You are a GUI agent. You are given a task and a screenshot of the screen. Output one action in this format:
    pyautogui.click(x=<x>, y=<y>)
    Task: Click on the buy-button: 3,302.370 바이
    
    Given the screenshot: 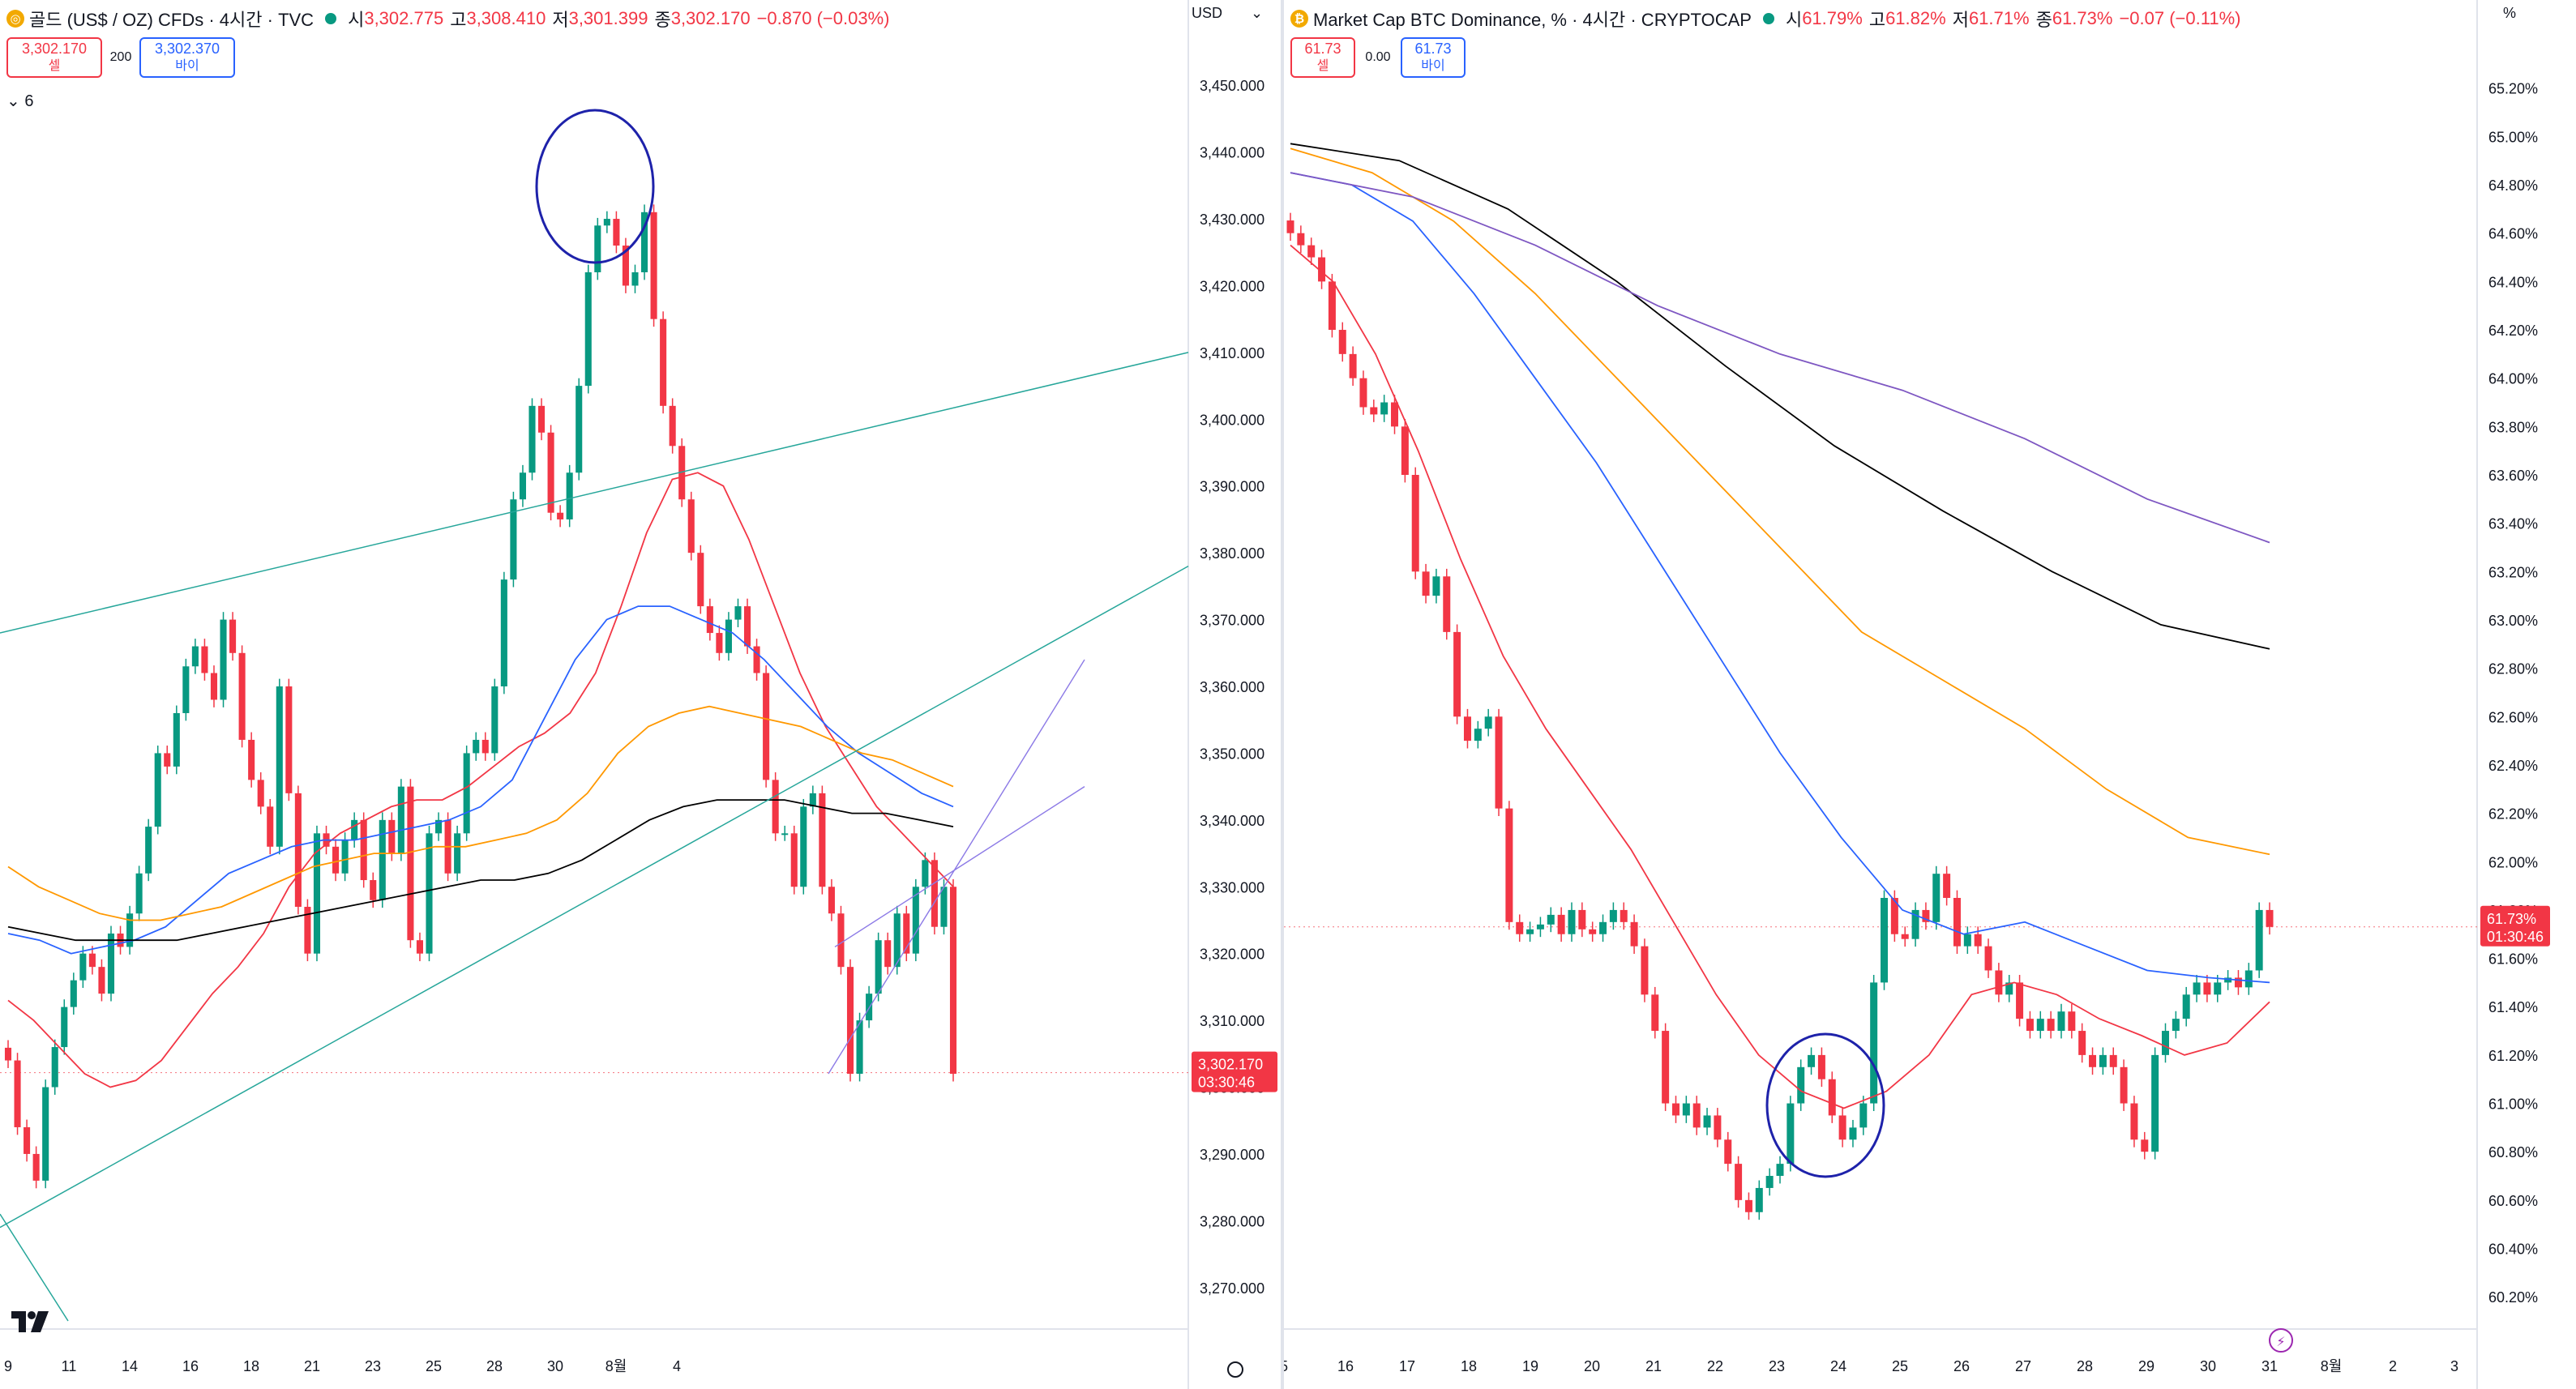 What is the action you would take?
    pyautogui.click(x=187, y=57)
    